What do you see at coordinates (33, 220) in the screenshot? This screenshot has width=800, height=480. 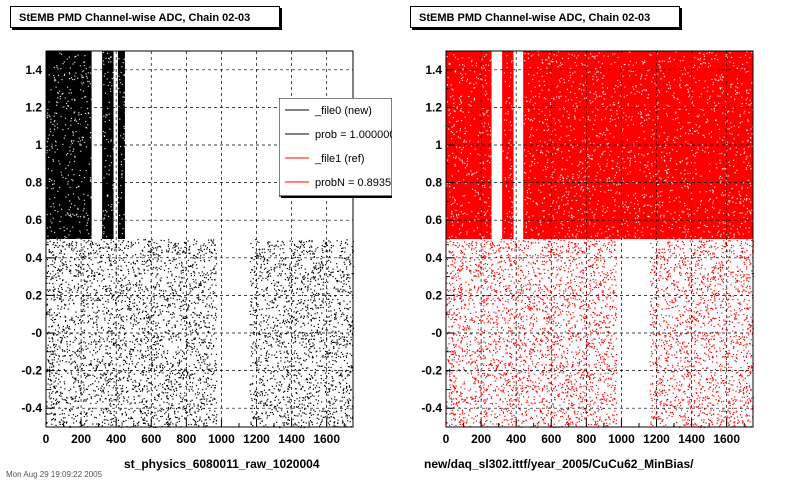 I see `y-tick-label-0-5: 0.6` at bounding box center [33, 220].